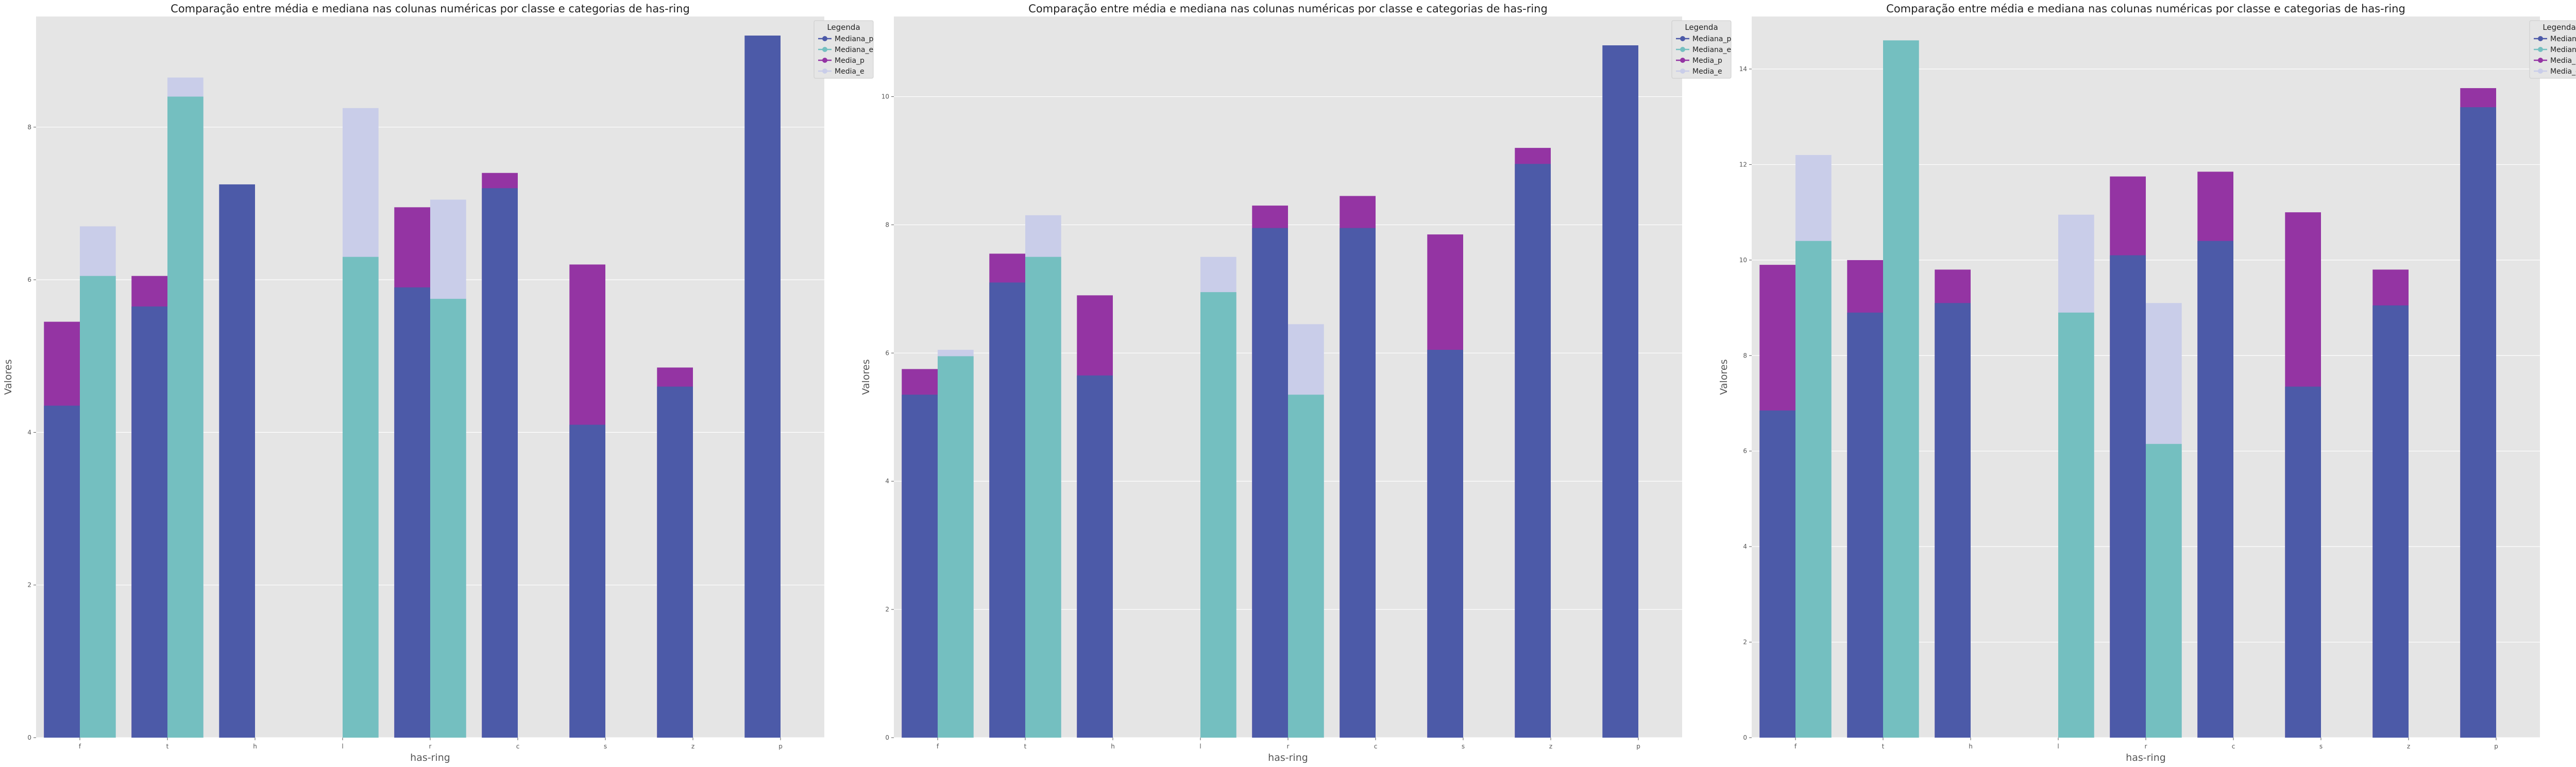 The height and width of the screenshot is (767, 2576). What do you see at coordinates (2233, 746) in the screenshot?
I see `x-tick-label: c` at bounding box center [2233, 746].